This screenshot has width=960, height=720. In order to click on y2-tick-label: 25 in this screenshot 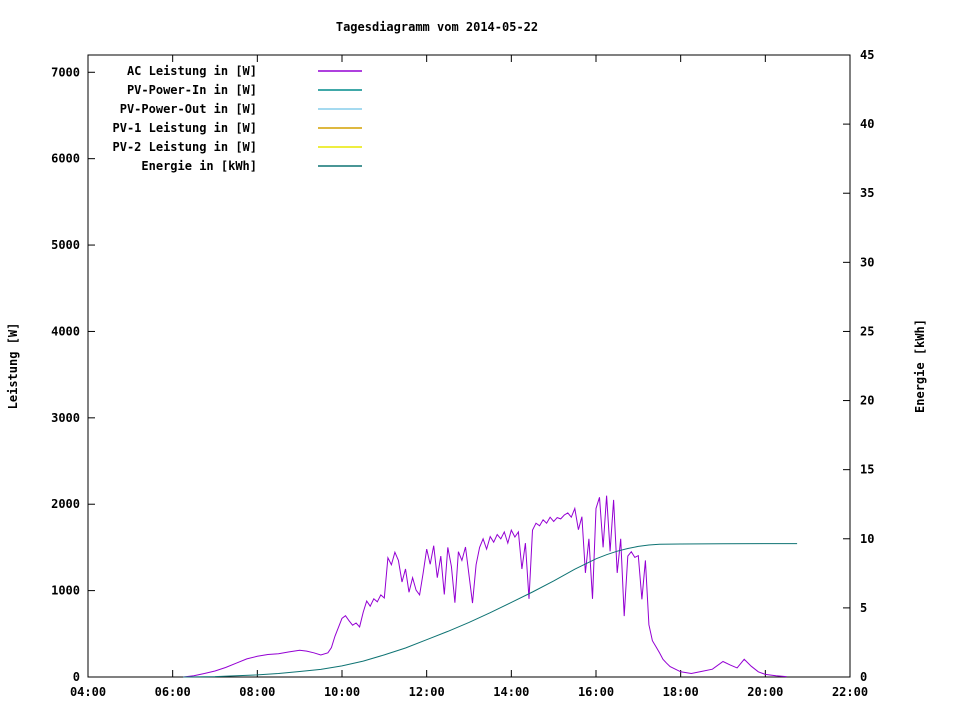, I will do `click(867, 331)`.